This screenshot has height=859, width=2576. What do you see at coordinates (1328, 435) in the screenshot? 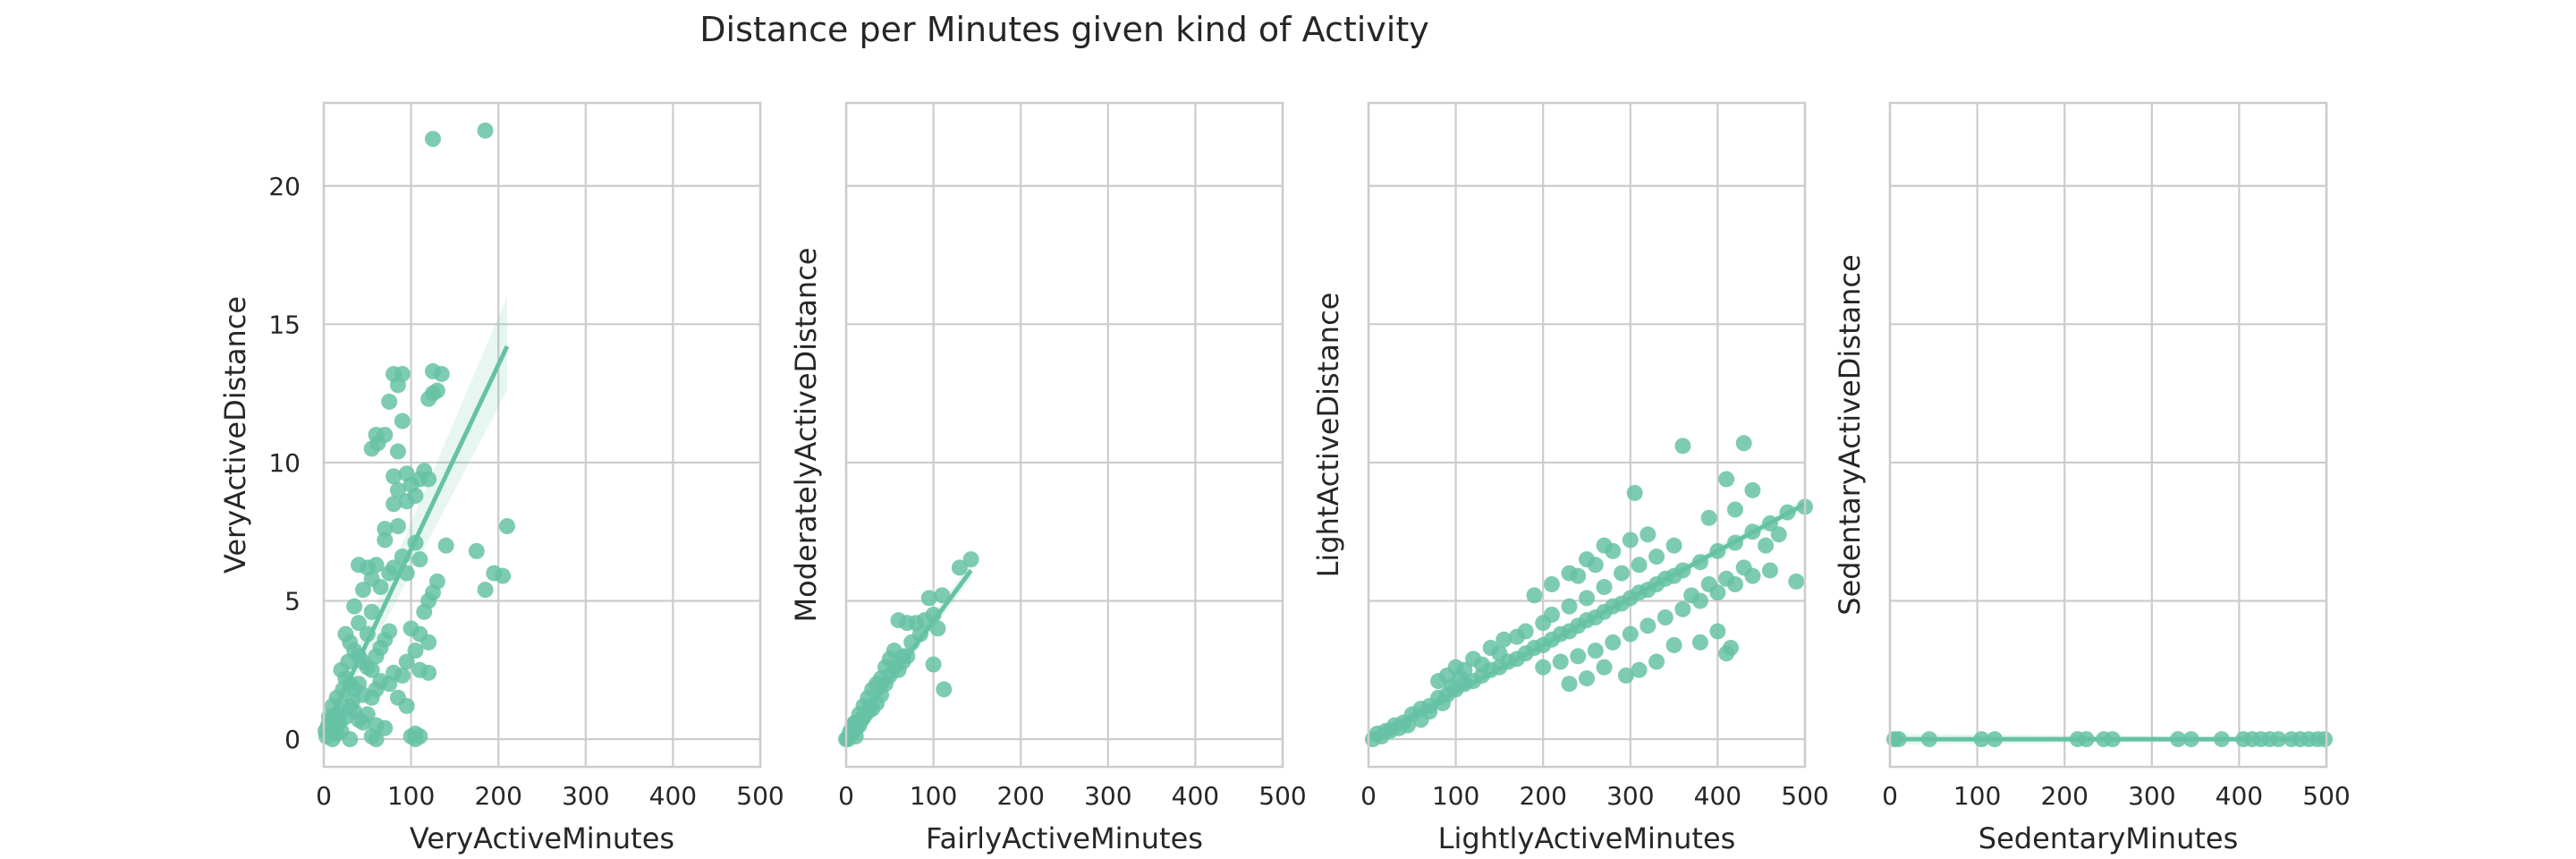
I see `y-axis-label: LightActiveDistance` at bounding box center [1328, 435].